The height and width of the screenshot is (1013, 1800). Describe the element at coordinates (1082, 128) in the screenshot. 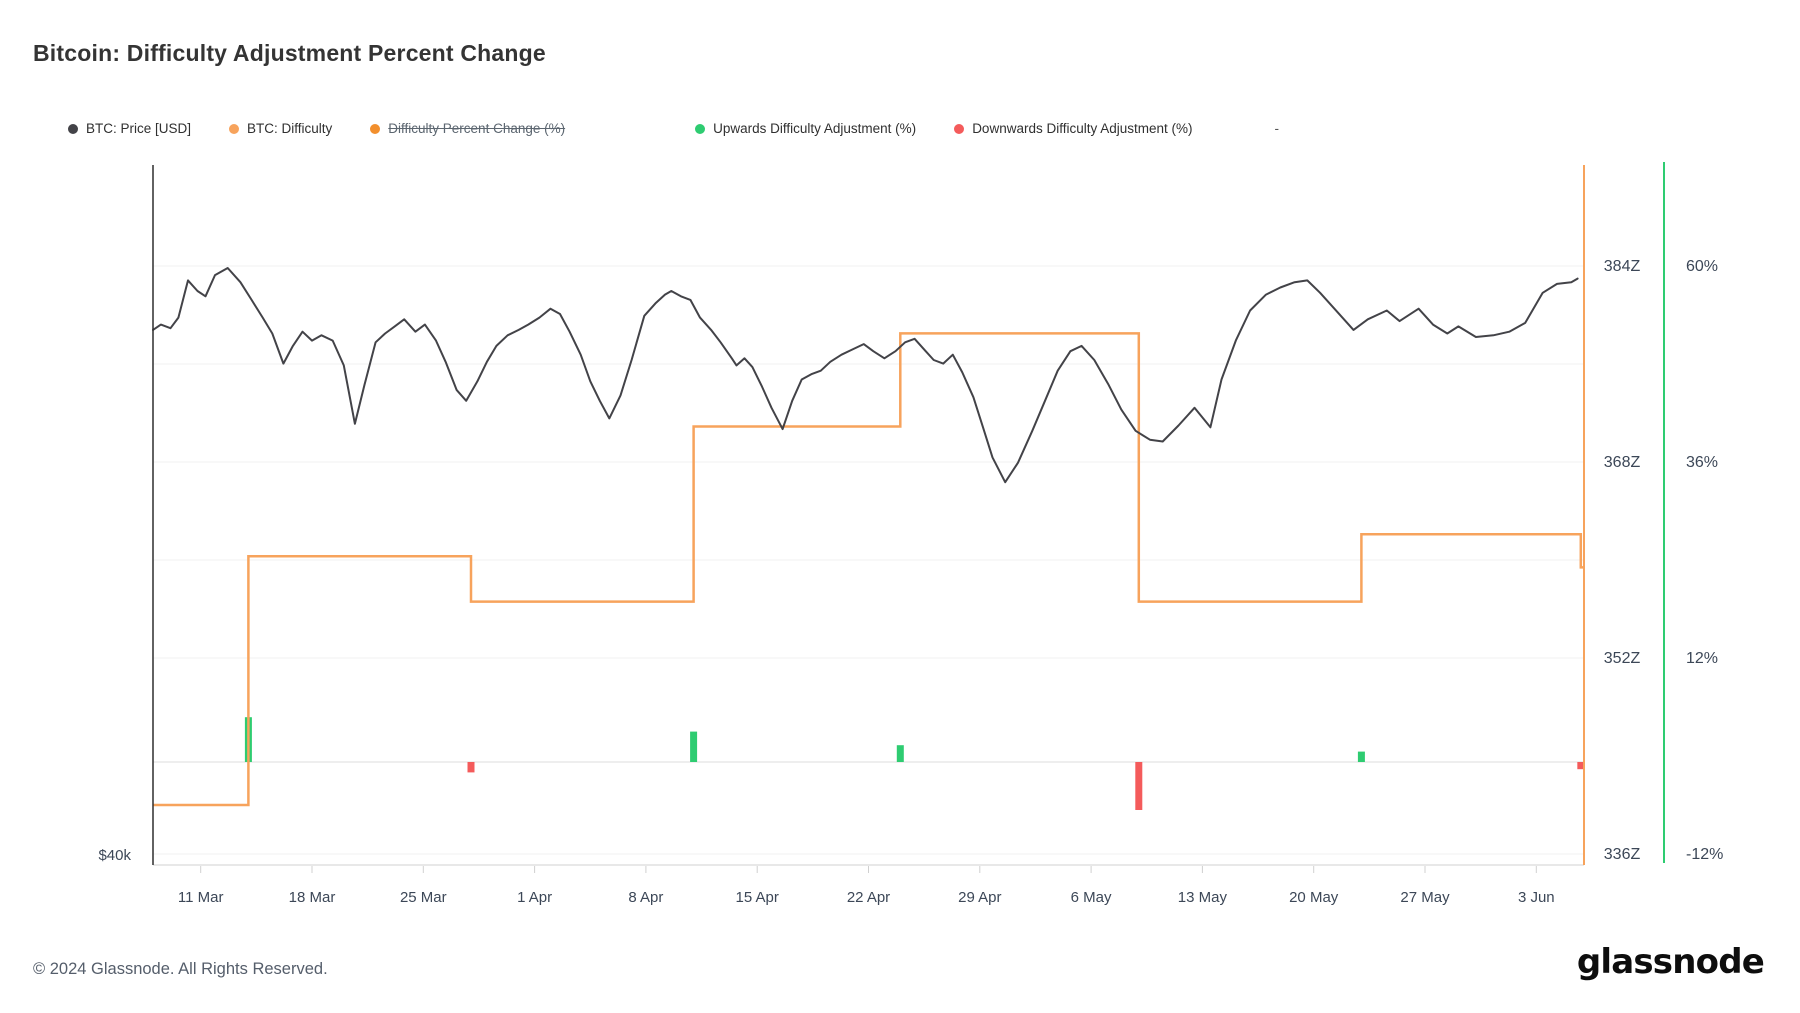

I see `legend-item-label: Downwards Difficulty Adjustment (%)` at that location.